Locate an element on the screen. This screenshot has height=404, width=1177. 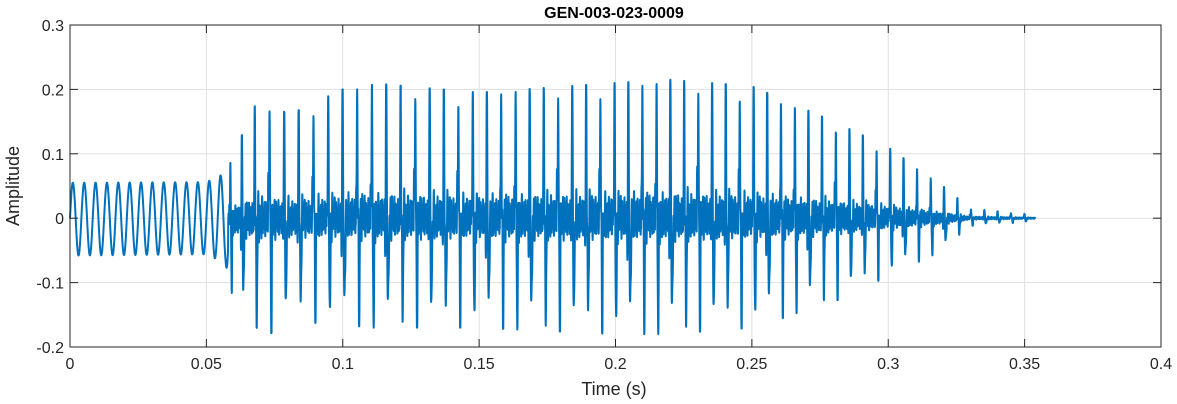
x-tick-label: 0.35 is located at coordinates (1024, 364).